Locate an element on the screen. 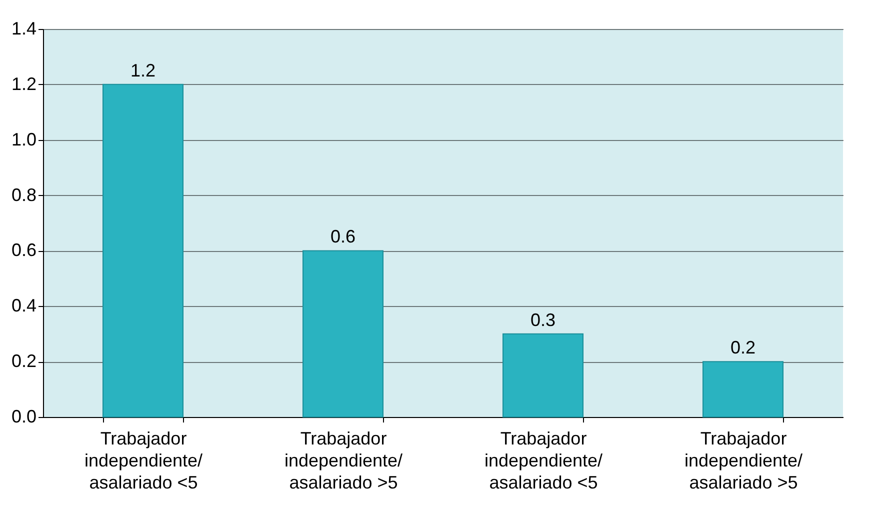  y-tick-label: 1.2 is located at coordinates (23, 84).